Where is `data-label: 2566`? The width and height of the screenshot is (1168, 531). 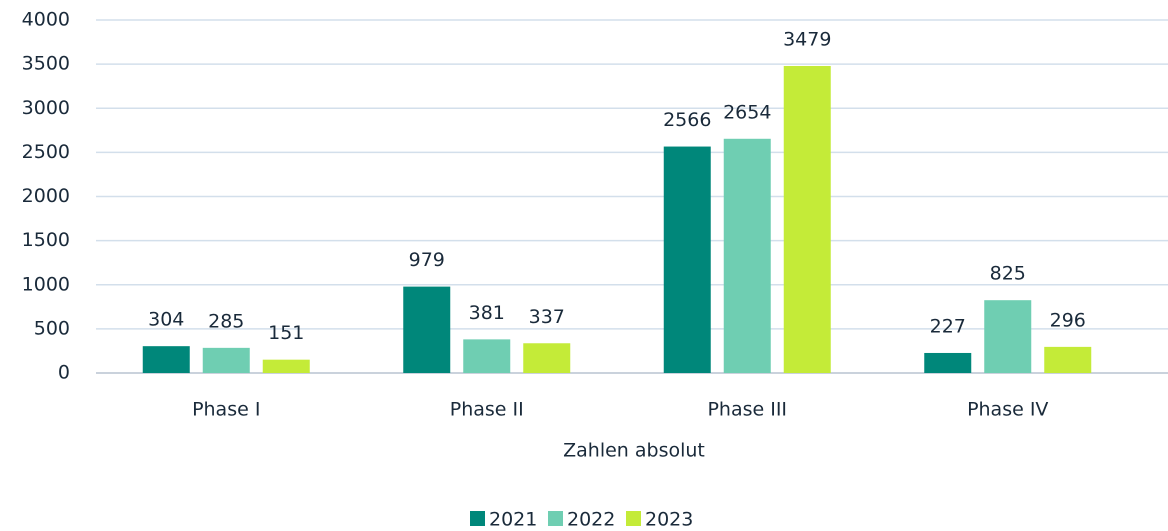
data-label: 2566 is located at coordinates (687, 120).